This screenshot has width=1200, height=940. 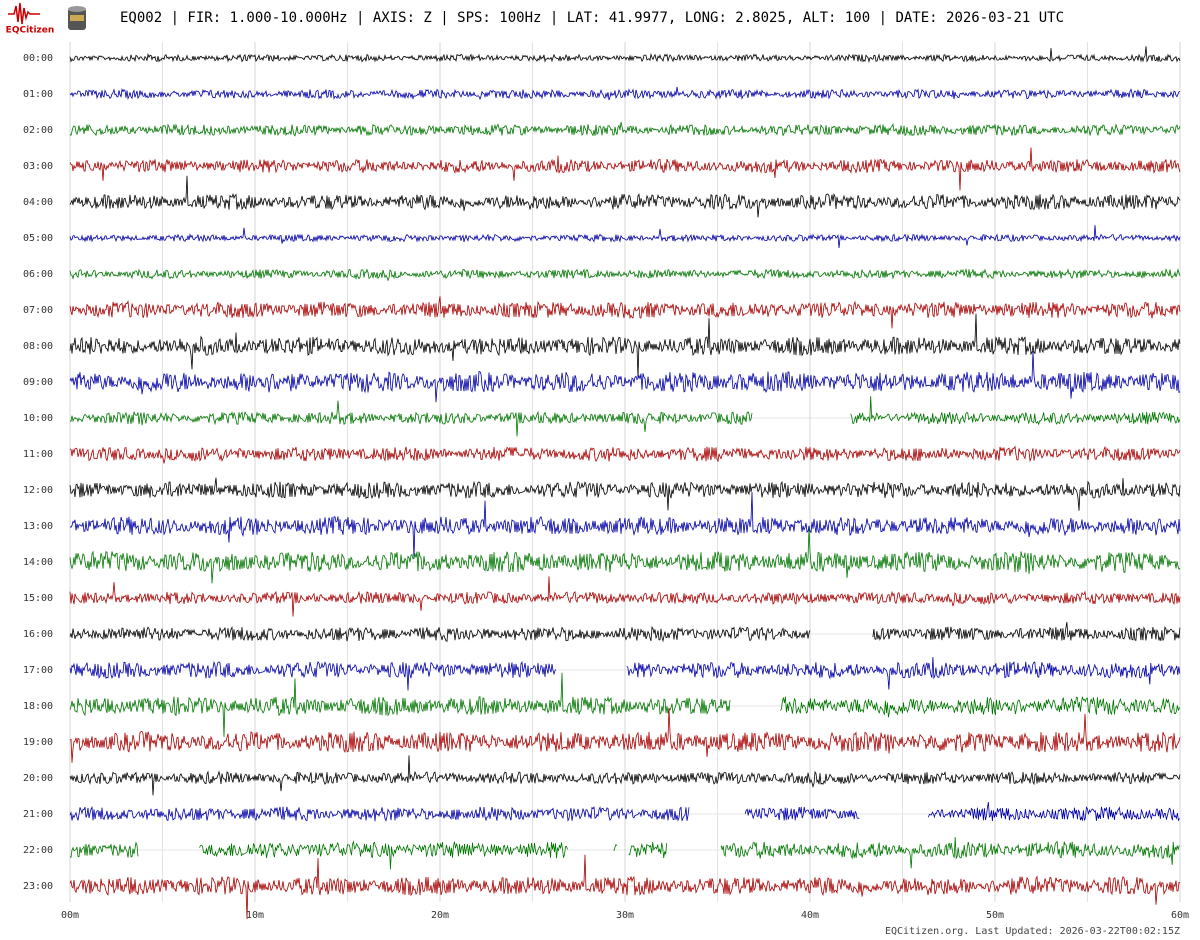 What do you see at coordinates (38, 598) in the screenshot?
I see `row-label: 15:00` at bounding box center [38, 598].